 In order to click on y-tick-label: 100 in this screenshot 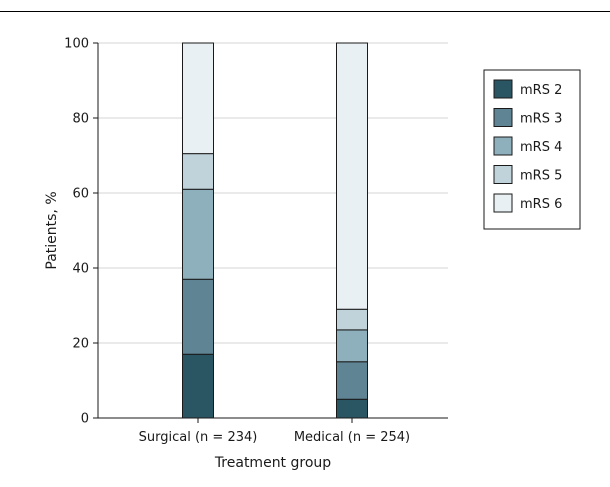, I will do `click(76, 44)`.